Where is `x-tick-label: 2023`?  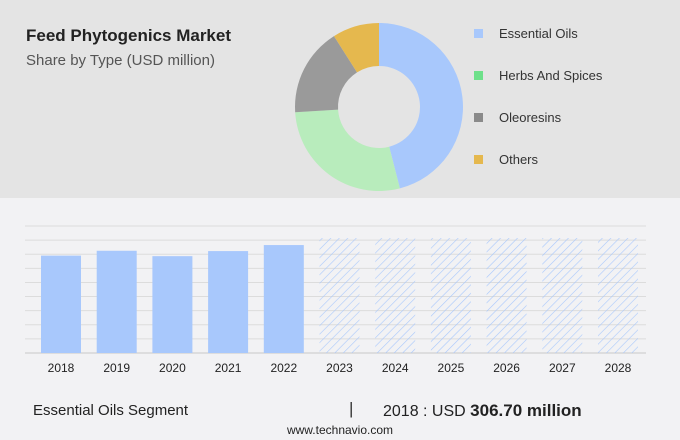
x-tick-label: 2023 is located at coordinates (339, 368).